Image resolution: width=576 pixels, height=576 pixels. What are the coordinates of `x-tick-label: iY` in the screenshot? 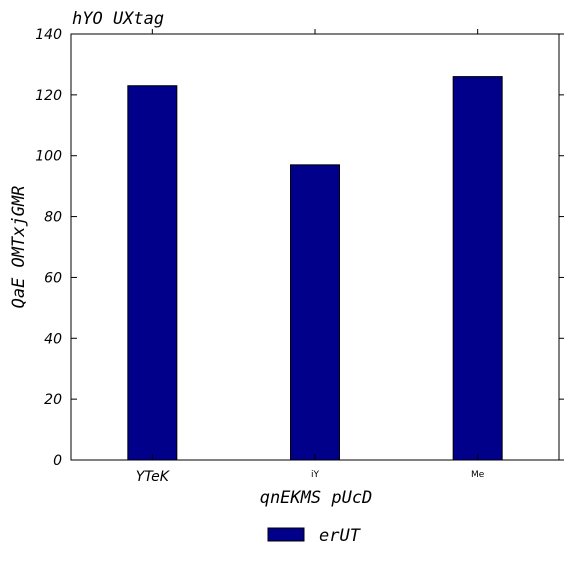 It's located at (315, 475).